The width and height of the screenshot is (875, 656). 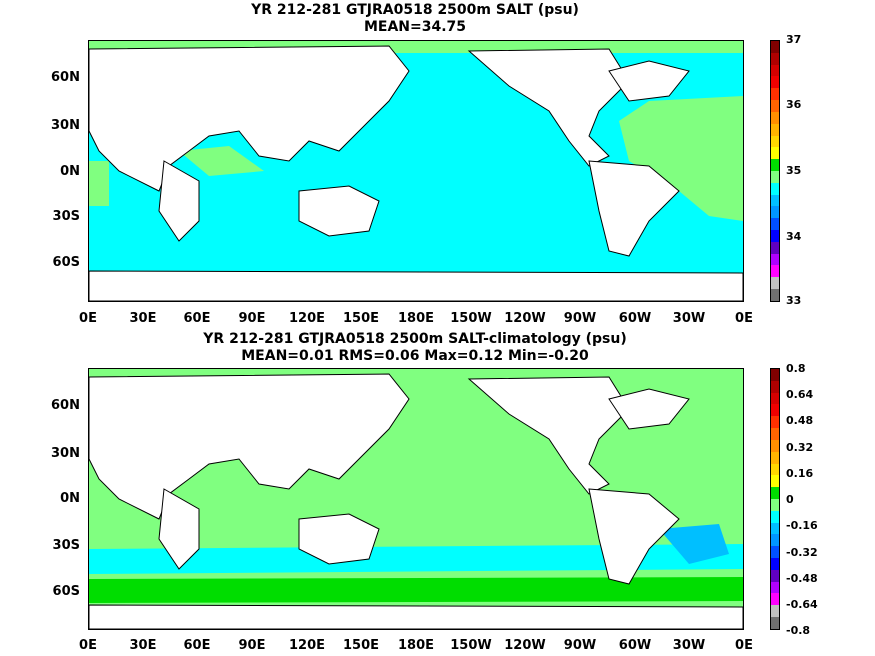 What do you see at coordinates (415, 356) in the screenshot?
I see `panel2-title-line2: MEAN=0.01 RMS=0.06 Max=0.12 Min=-0.20` at bounding box center [415, 356].